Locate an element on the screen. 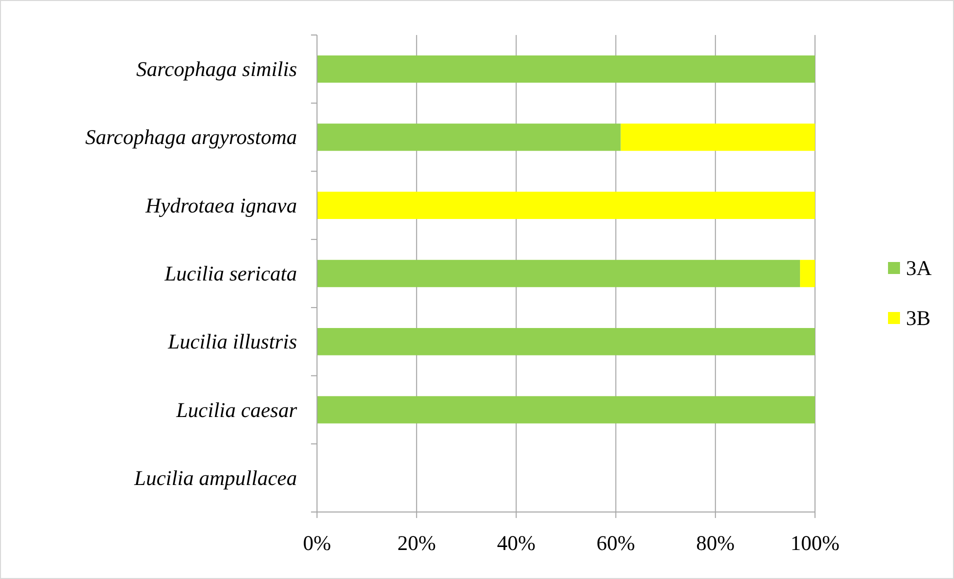  x-tick-label: 80% is located at coordinates (715, 543).